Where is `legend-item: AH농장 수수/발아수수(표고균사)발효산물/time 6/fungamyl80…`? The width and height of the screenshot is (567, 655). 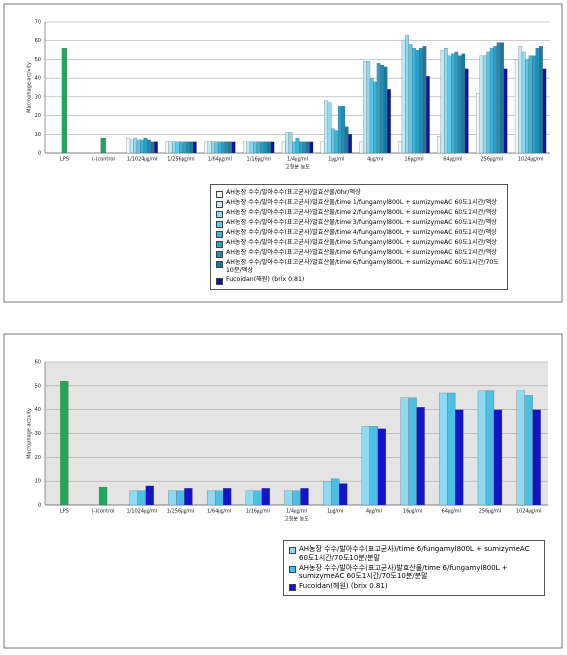 legend-item: AH농장 수수/발아수수(표고균사)발효산물/time 6/fungamyl80… is located at coordinates (359, 253).